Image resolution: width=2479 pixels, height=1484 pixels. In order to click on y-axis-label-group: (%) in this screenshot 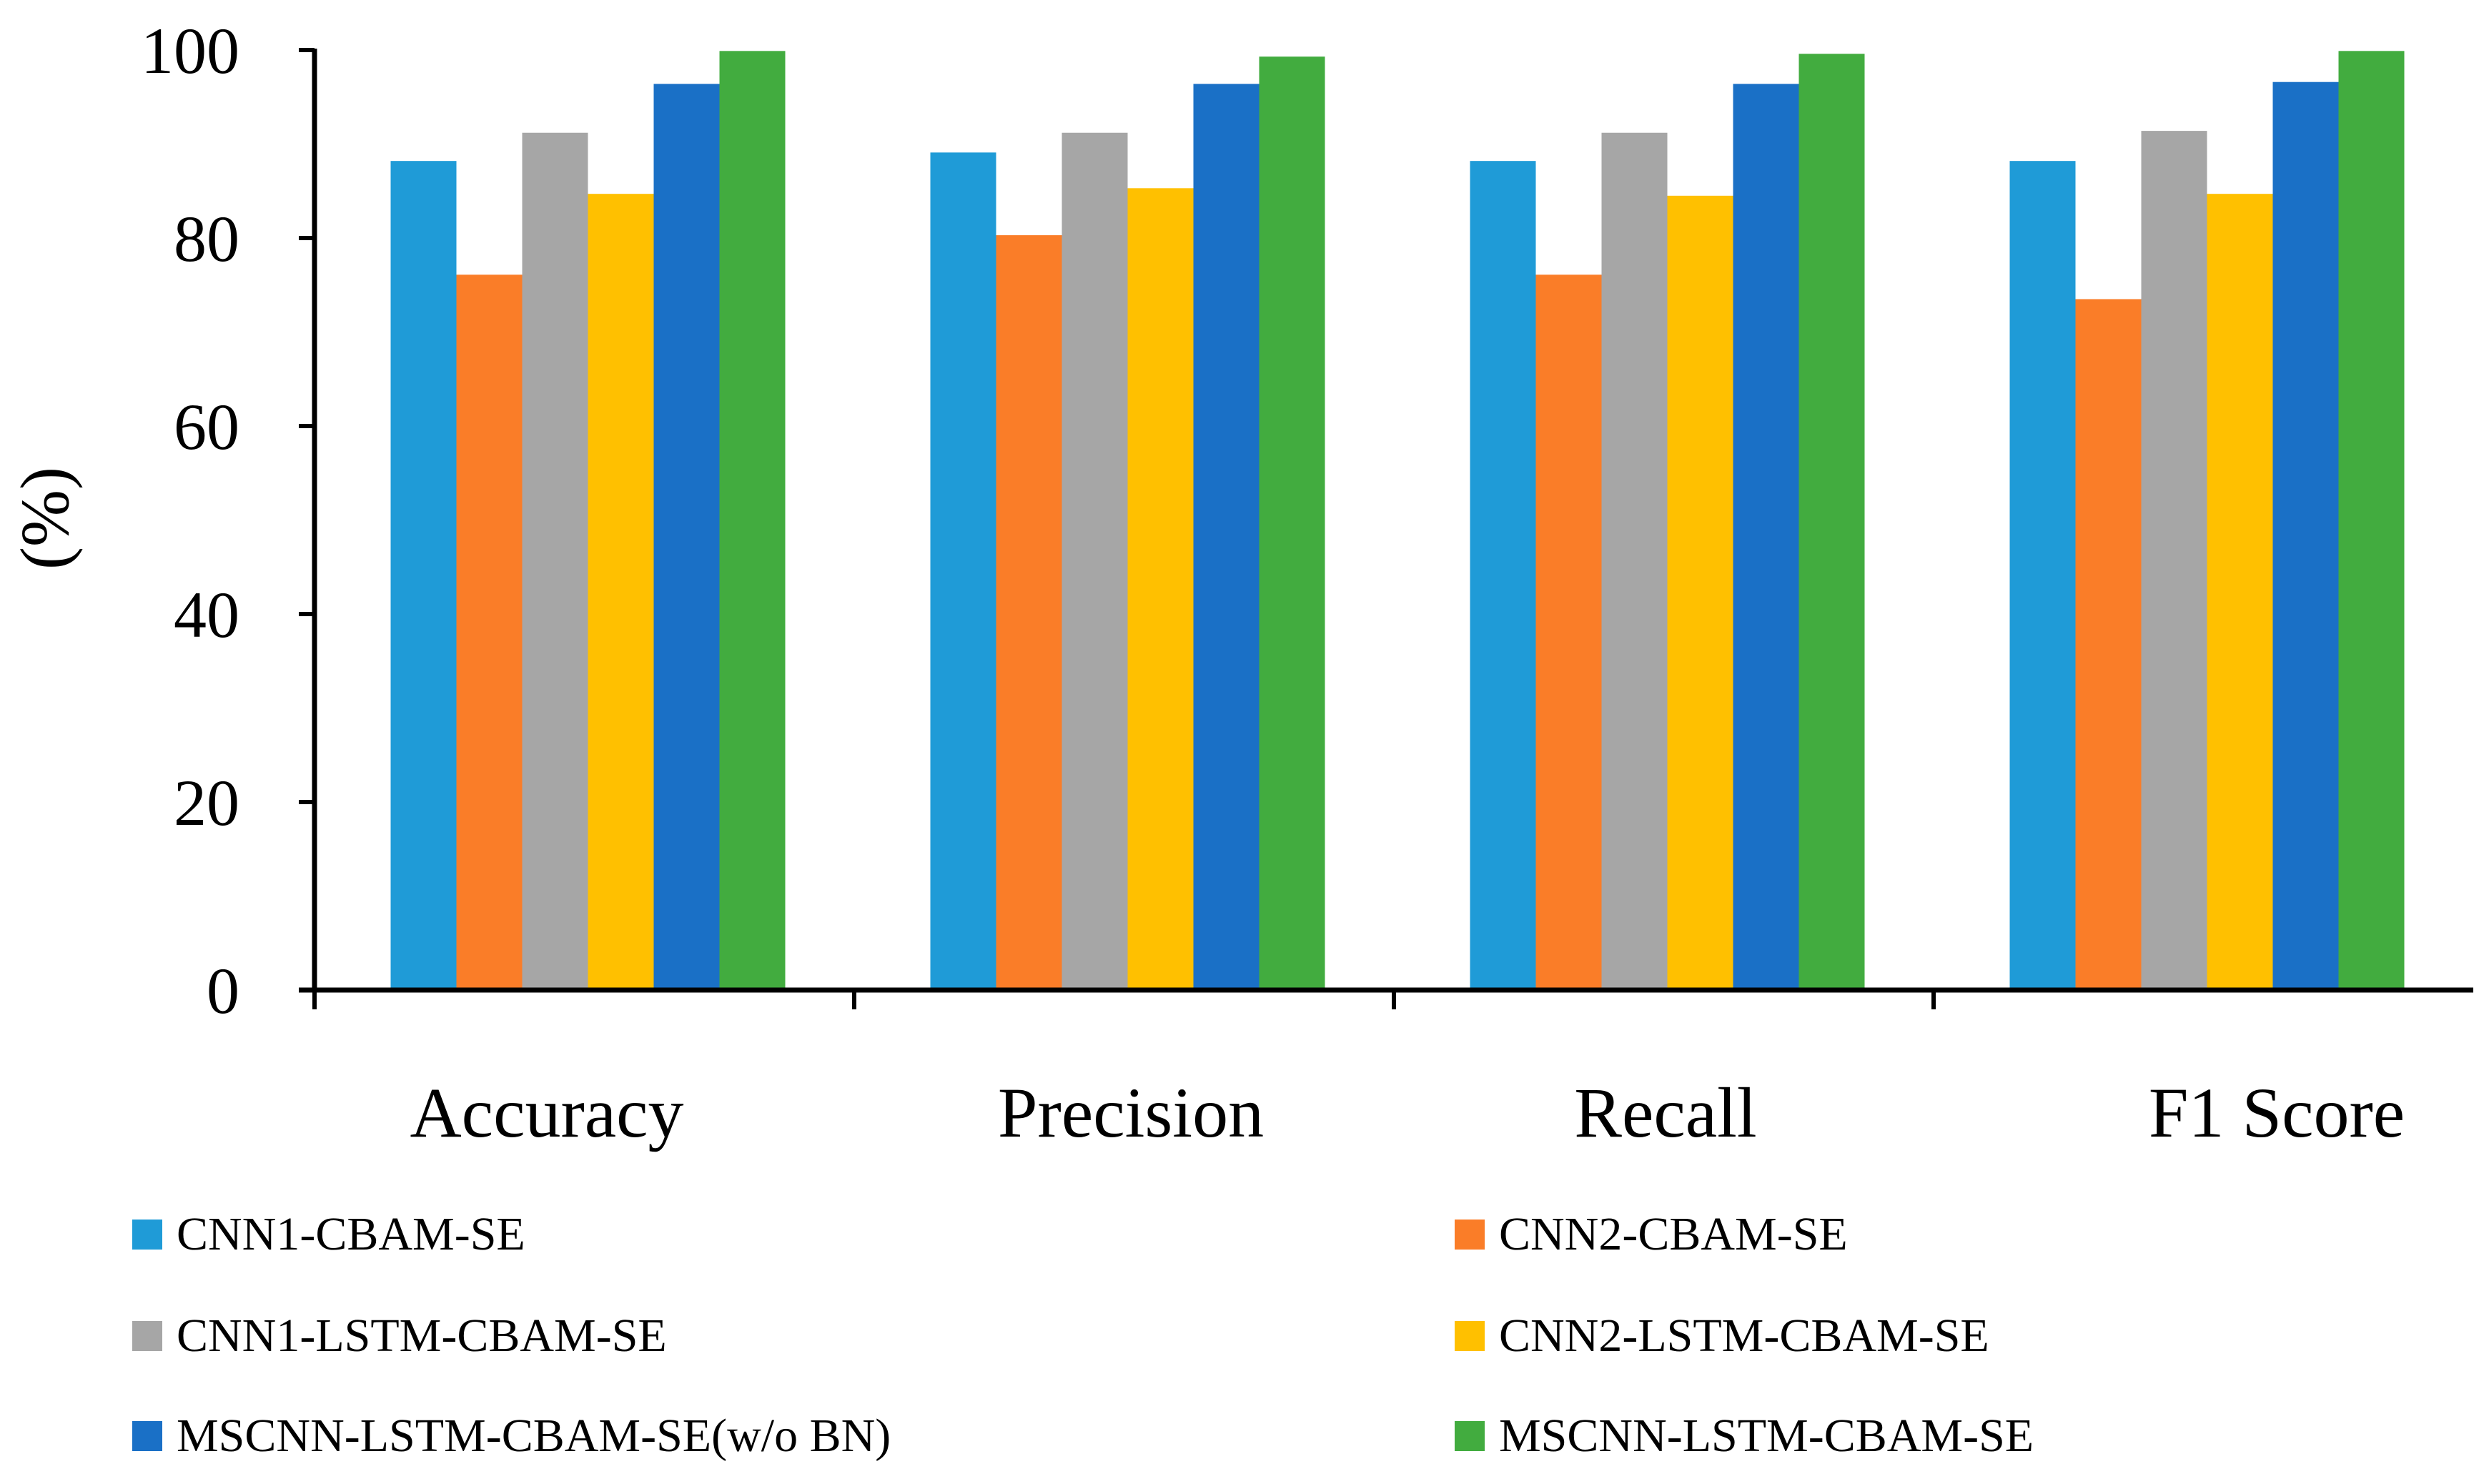, I will do `click(44, 518)`.